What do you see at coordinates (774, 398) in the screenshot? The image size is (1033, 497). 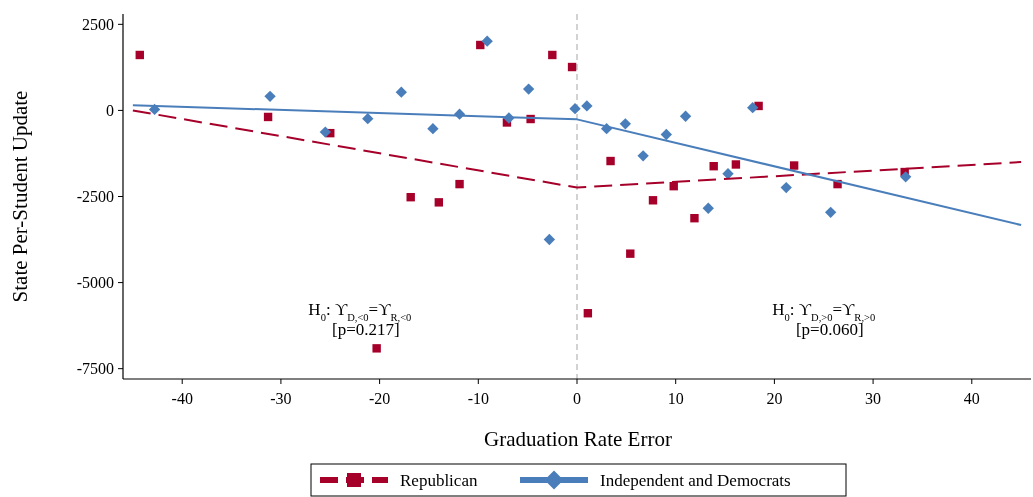 I see `x-tick-label: 20` at bounding box center [774, 398].